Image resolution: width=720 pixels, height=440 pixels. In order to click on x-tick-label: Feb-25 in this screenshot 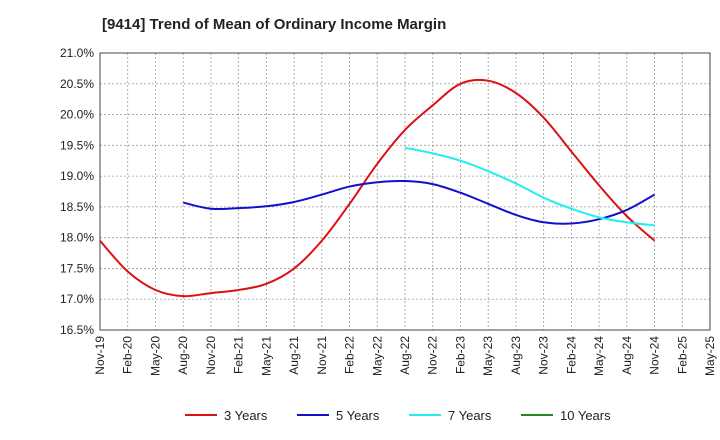, I will do `click(682, 355)`.